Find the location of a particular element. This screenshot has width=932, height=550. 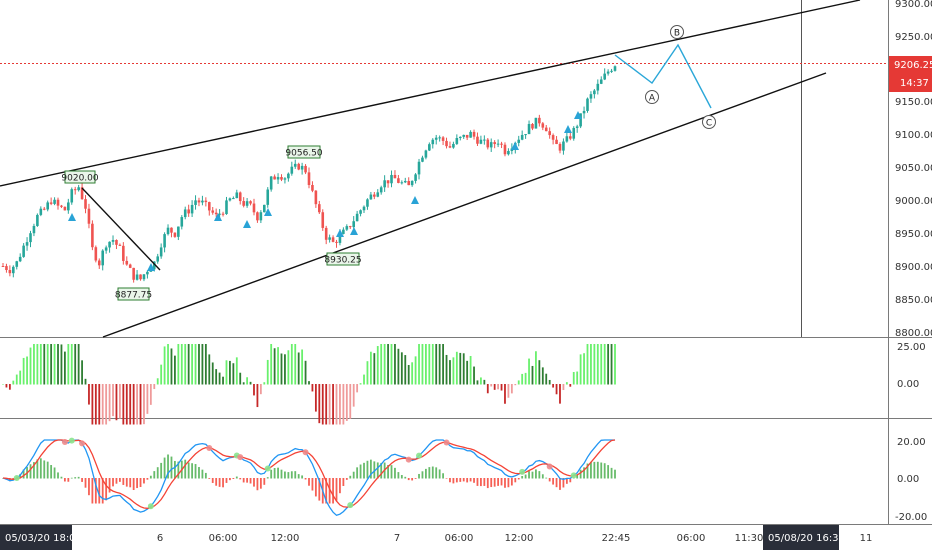

svg-text: C is located at coordinates (709, 124).